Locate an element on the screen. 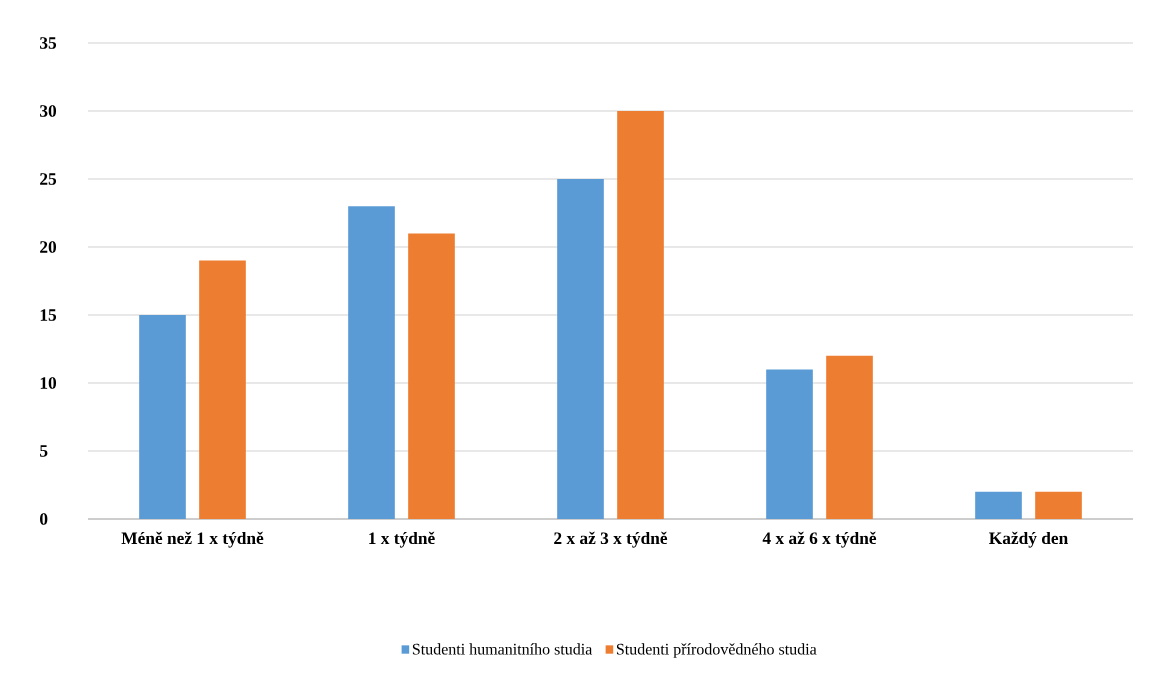  y-tick-label: 30 is located at coordinates (48, 111).